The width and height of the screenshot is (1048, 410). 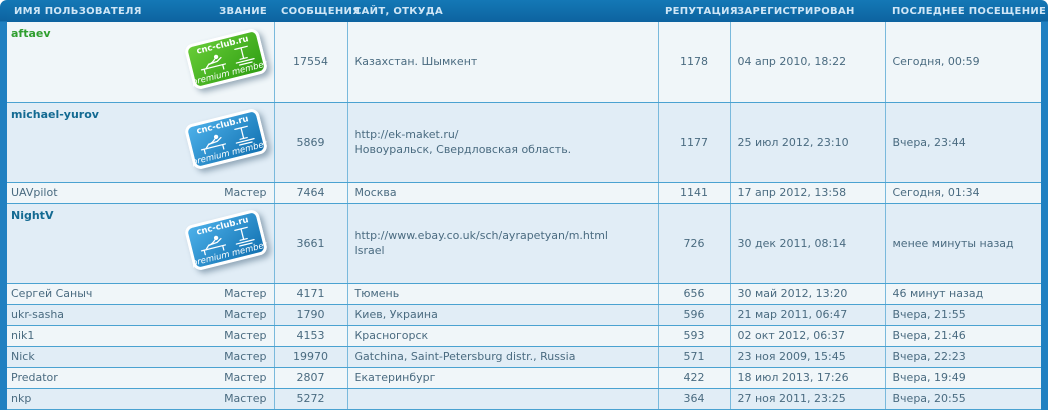 I want to click on username-link: Predator, so click(x=34, y=377).